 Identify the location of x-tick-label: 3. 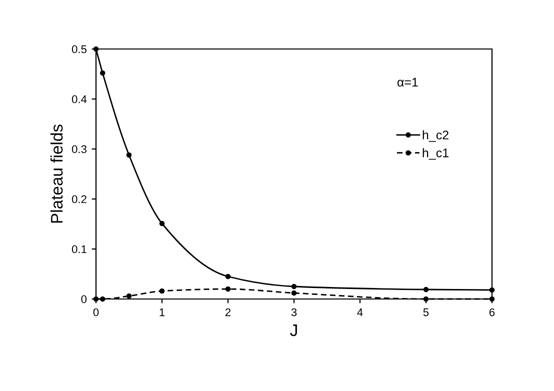
(294, 312).